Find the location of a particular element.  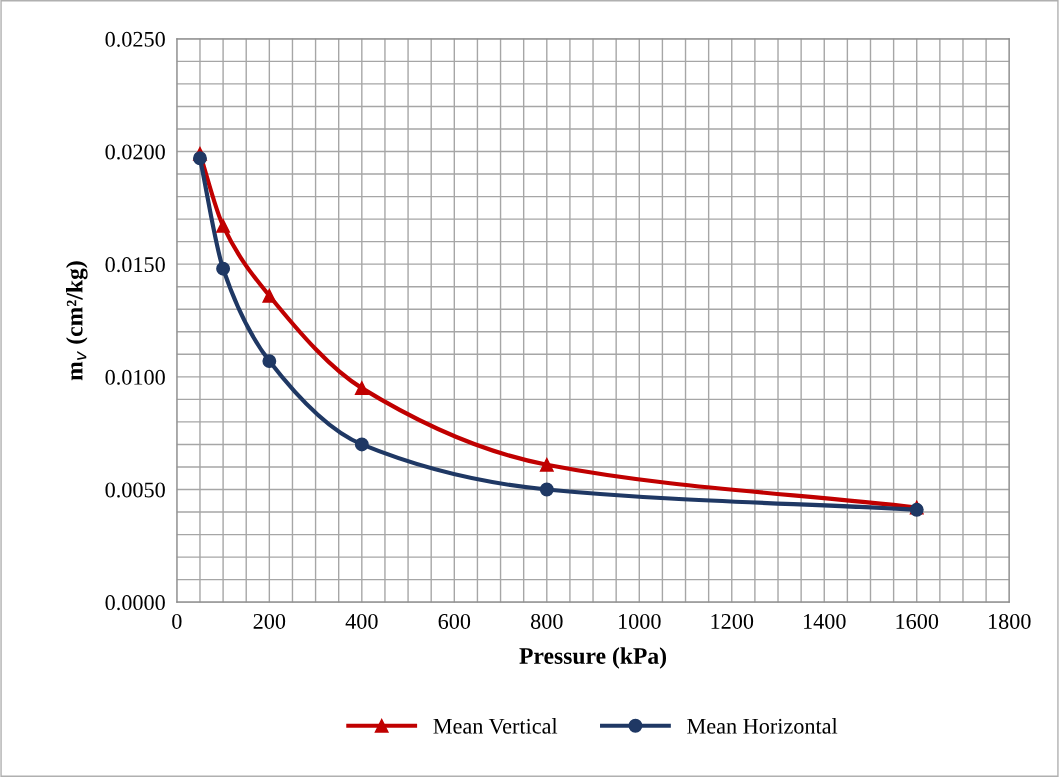

x-tick-label: 1200 is located at coordinates (732, 621).